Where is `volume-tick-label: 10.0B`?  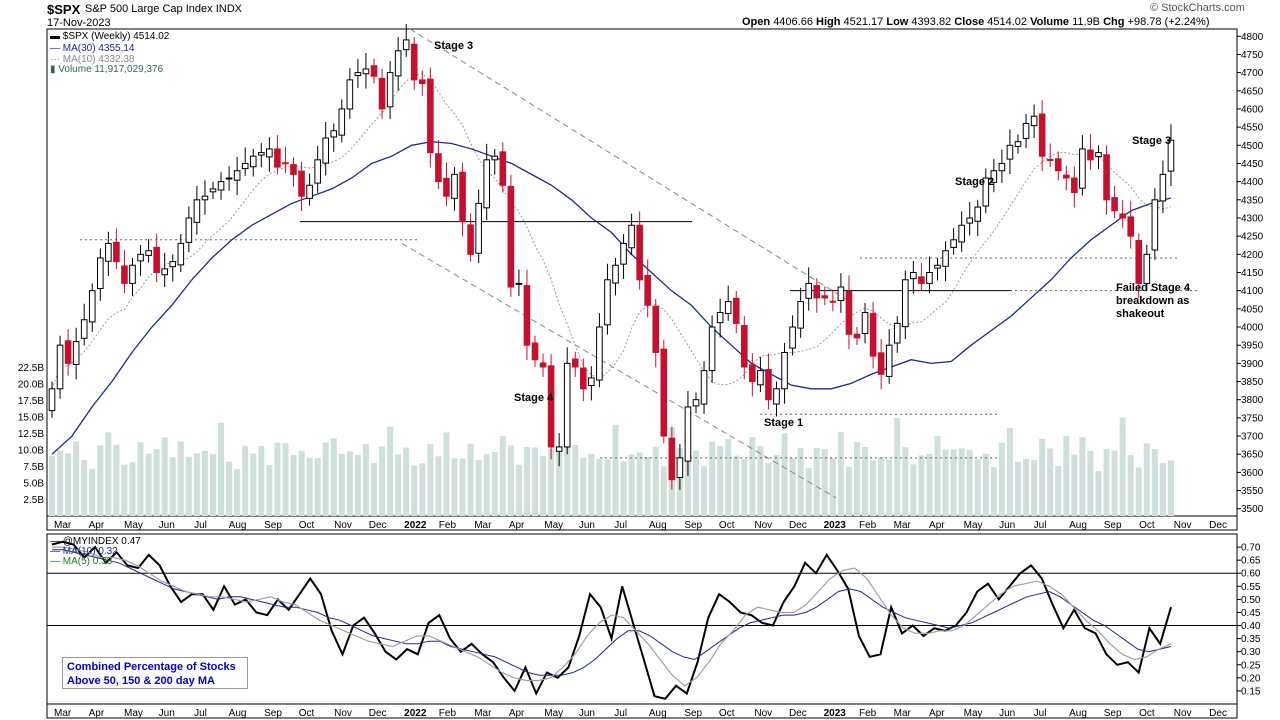 volume-tick-label: 10.0B is located at coordinates (31, 451).